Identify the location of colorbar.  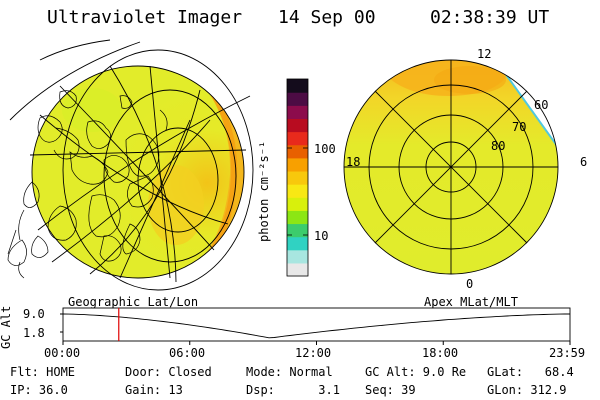
(297, 177).